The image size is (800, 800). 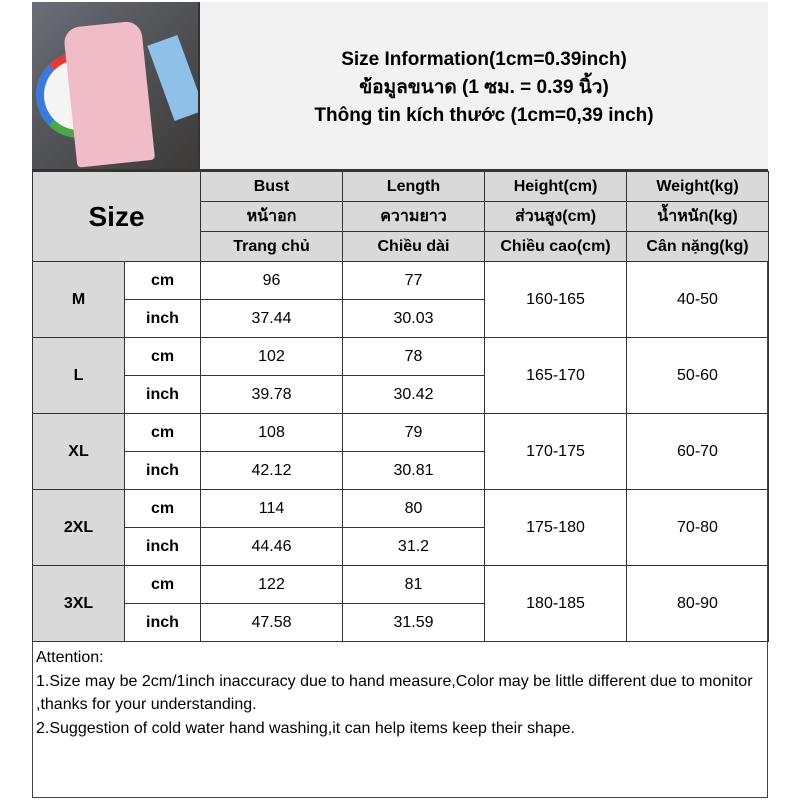 What do you see at coordinates (109, 94) in the screenshot?
I see `pink-tshirt-image` at bounding box center [109, 94].